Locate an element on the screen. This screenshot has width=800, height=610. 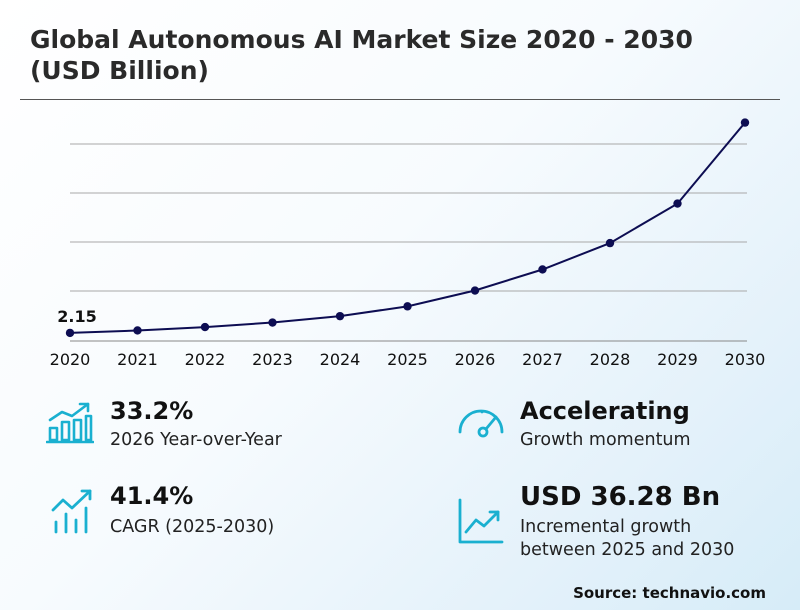
stat-incremental-label-line2: between 2025 and 2030 is located at coordinates (627, 550).